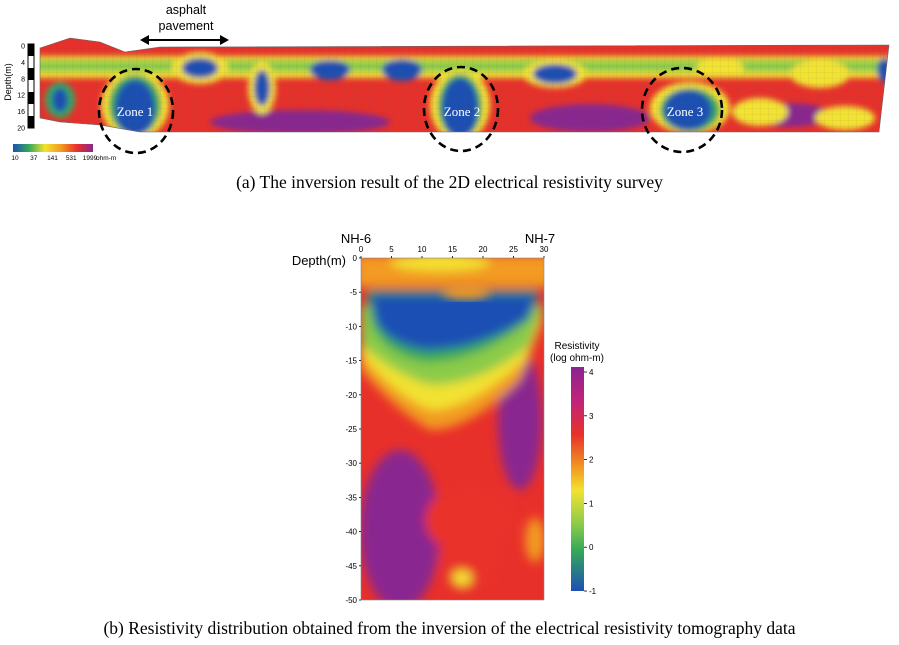 The width and height of the screenshot is (899, 645). What do you see at coordinates (351, 326) in the screenshot?
I see `y-tick-label: -10` at bounding box center [351, 326].